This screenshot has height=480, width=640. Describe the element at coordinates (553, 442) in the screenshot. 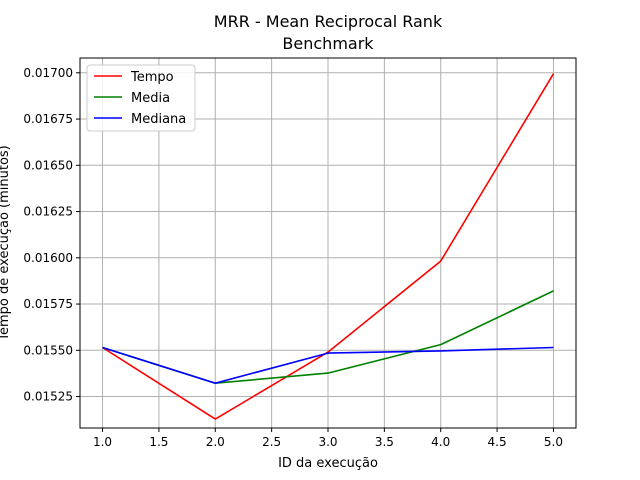

I see `x-tick-label: 5.0` at that location.